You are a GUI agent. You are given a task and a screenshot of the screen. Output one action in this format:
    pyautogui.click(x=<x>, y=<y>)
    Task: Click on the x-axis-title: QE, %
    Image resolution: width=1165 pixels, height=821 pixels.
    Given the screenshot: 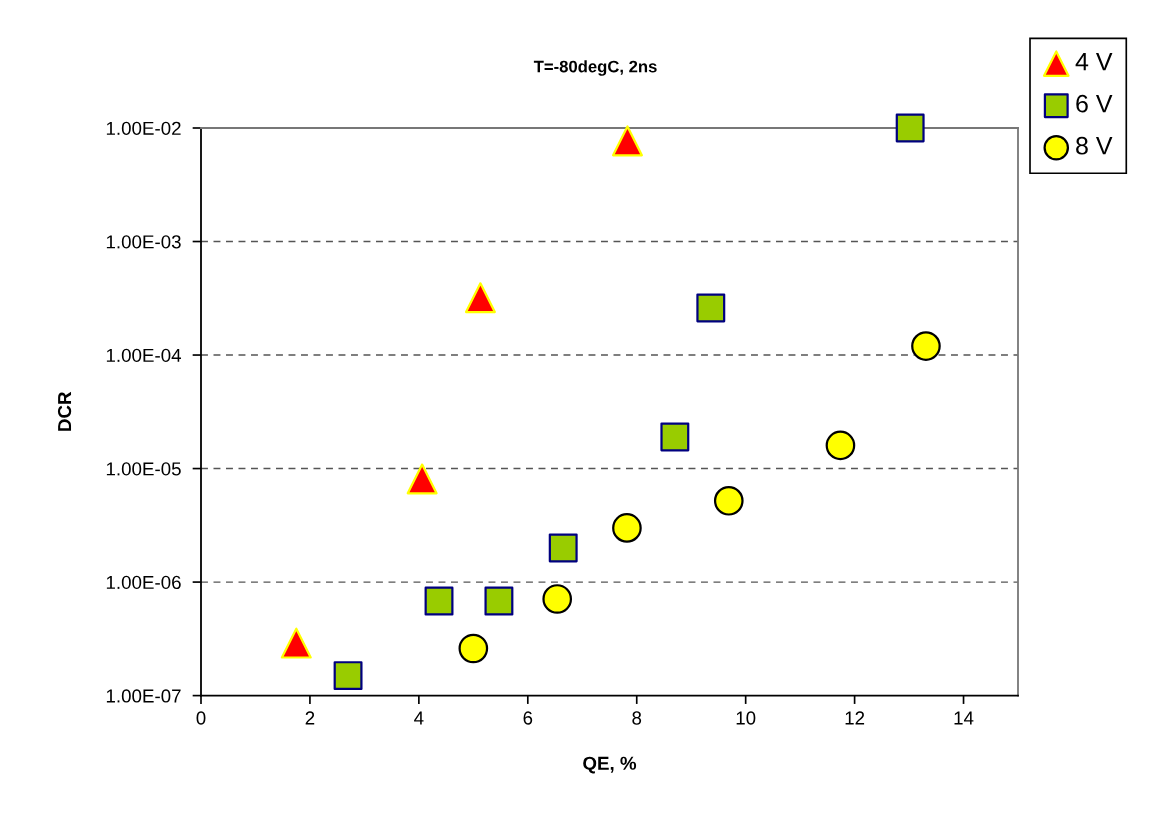 What is the action you would take?
    pyautogui.click(x=610, y=765)
    